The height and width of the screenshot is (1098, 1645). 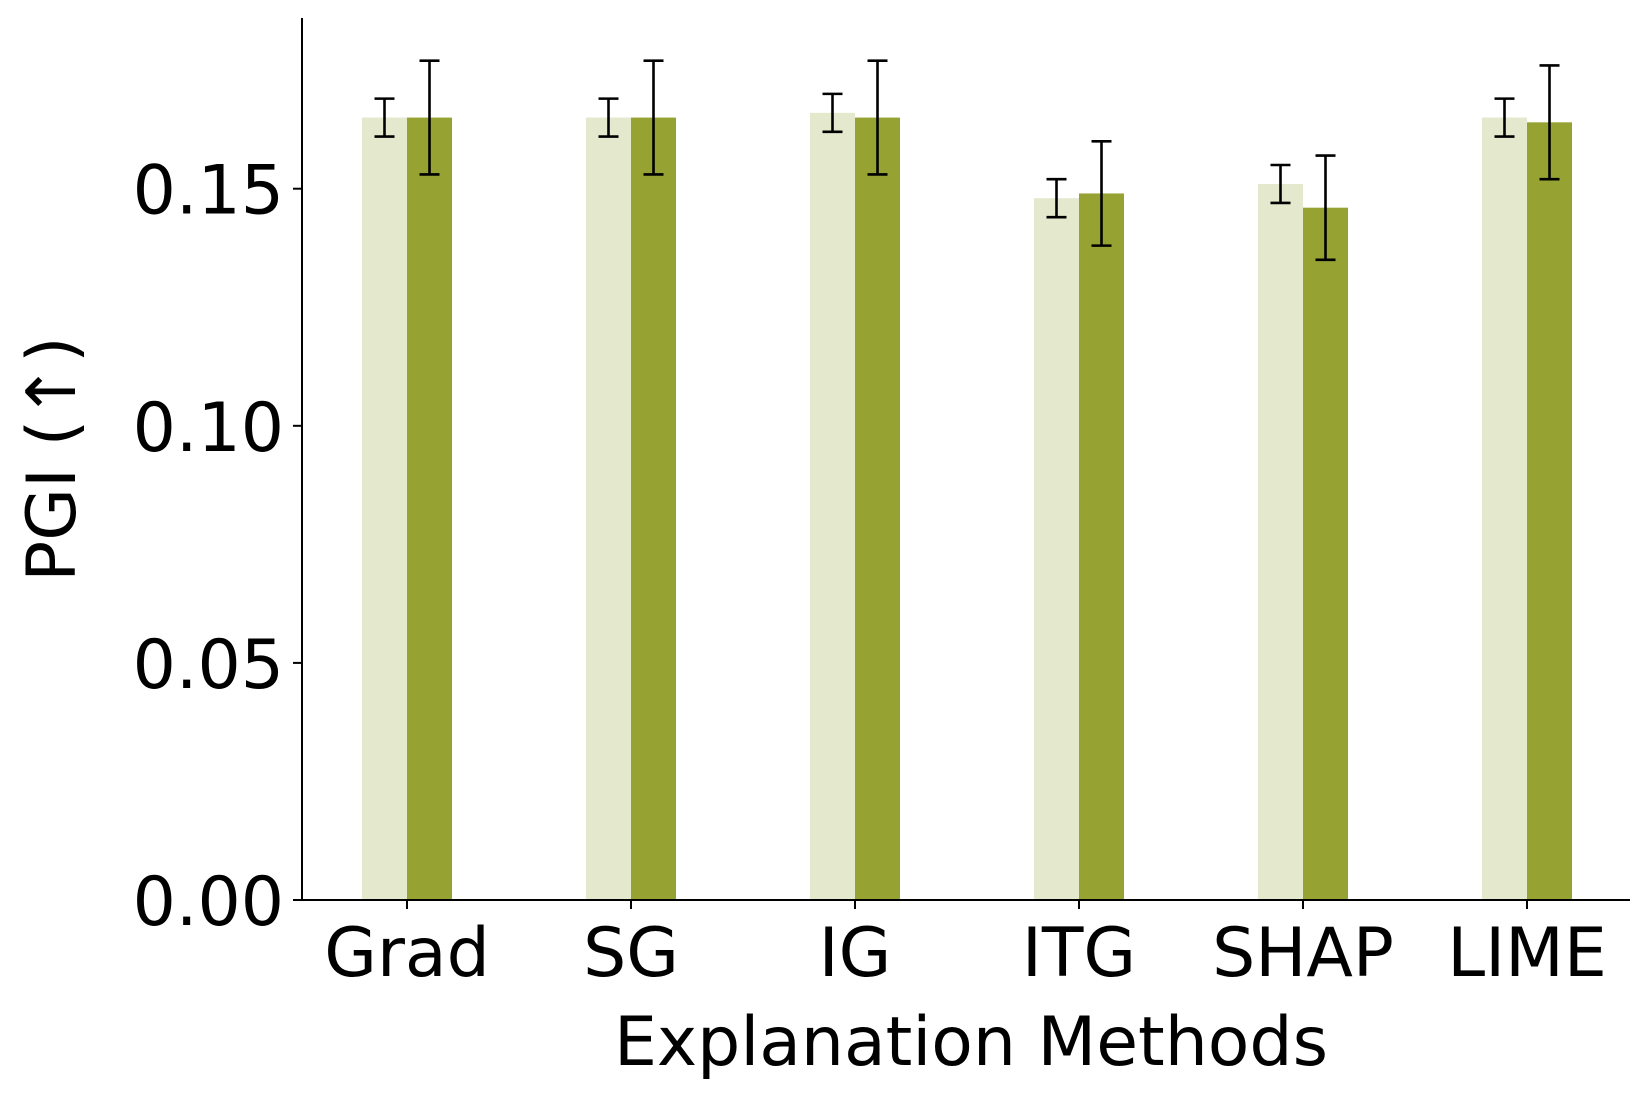 I want to click on bar-series-2-shap, so click(x=1325, y=553).